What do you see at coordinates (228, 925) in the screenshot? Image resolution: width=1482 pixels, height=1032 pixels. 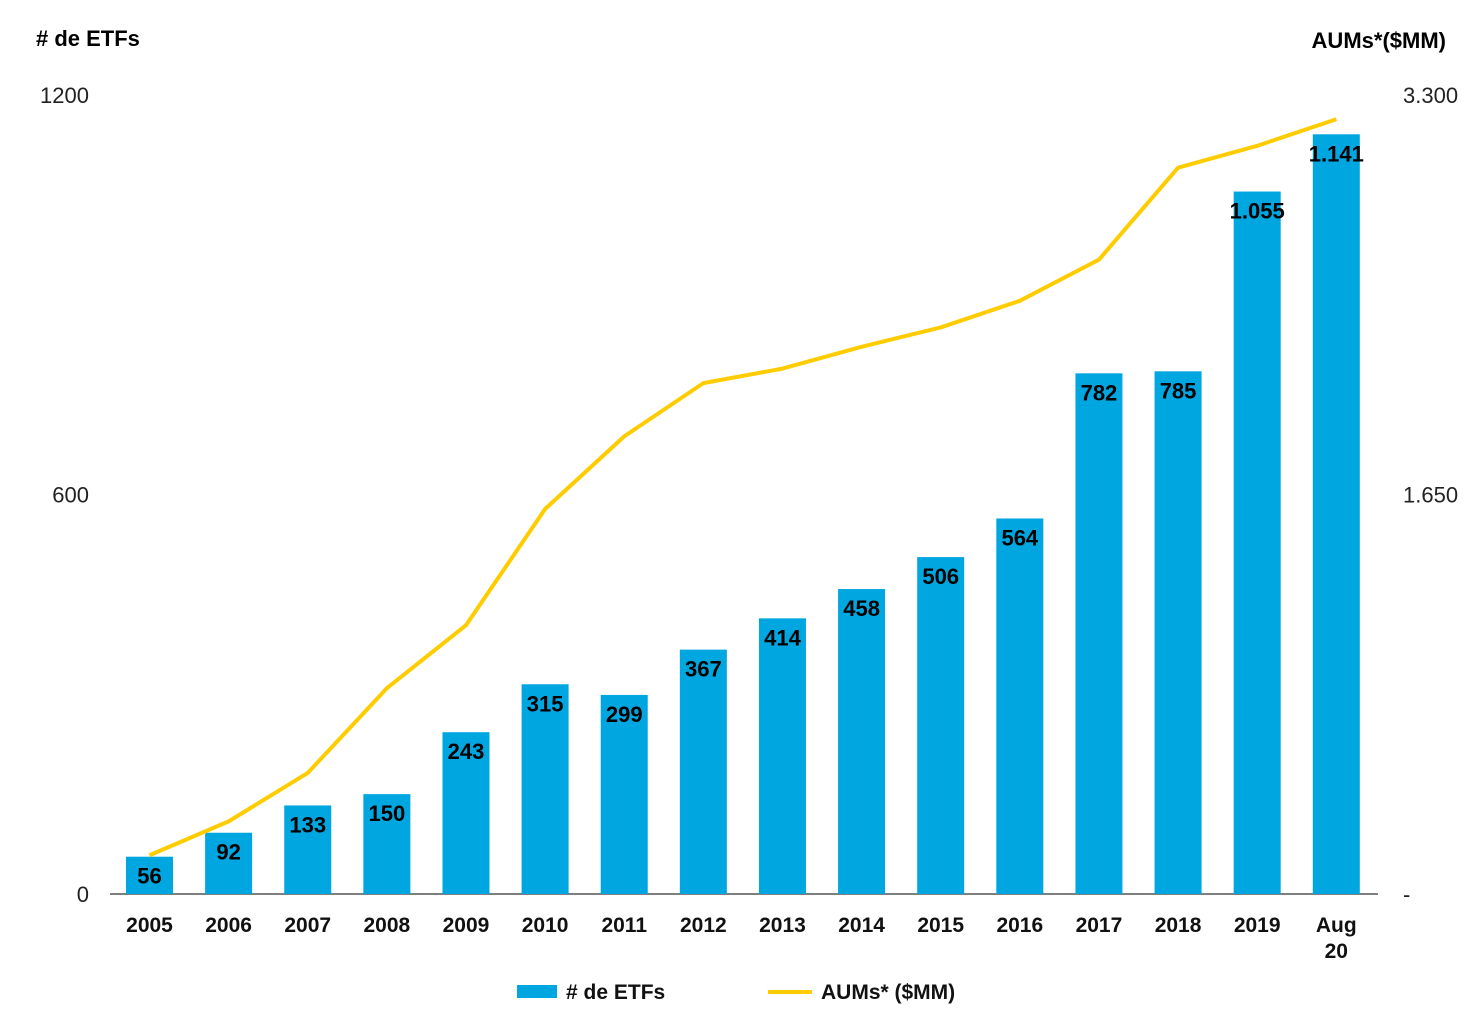 I see `x-tick-label: 2006` at bounding box center [228, 925].